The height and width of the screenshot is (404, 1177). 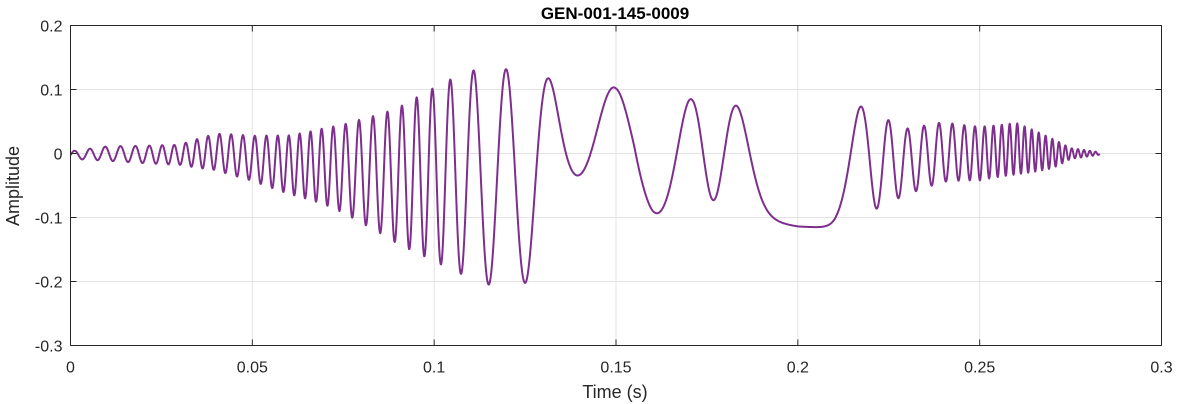 What do you see at coordinates (798, 368) in the screenshot?
I see `x-tick-label: 0.2` at bounding box center [798, 368].